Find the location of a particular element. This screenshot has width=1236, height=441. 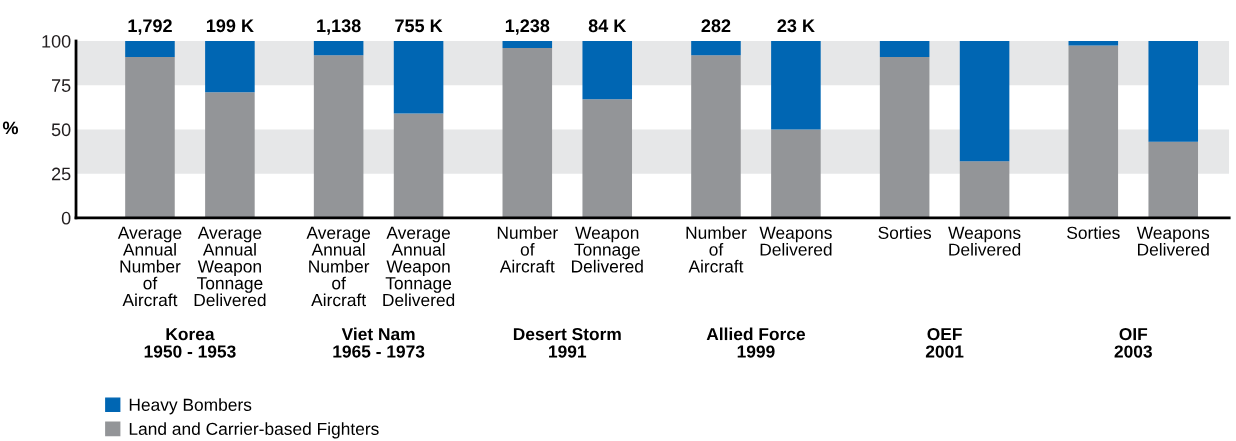

x-tick-label: Weapon Tonnage Delivered is located at coordinates (607, 249).